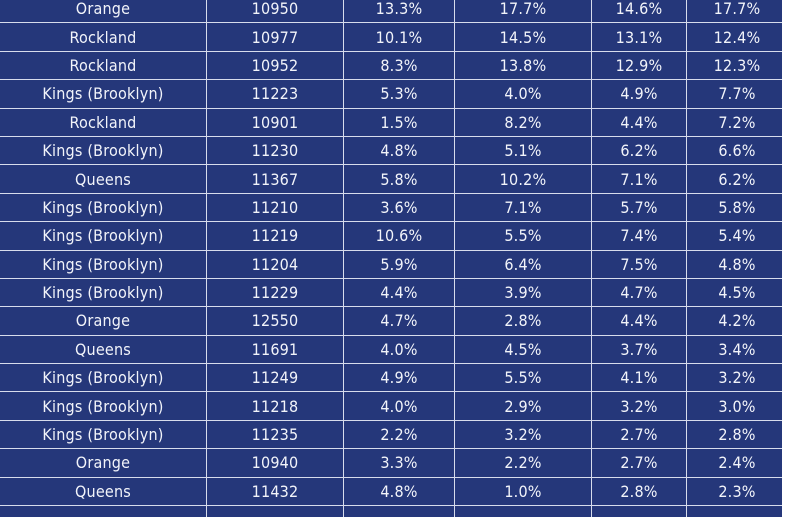  Describe the element at coordinates (275, 37) in the screenshot. I see `zip-code-text: 10977` at that location.